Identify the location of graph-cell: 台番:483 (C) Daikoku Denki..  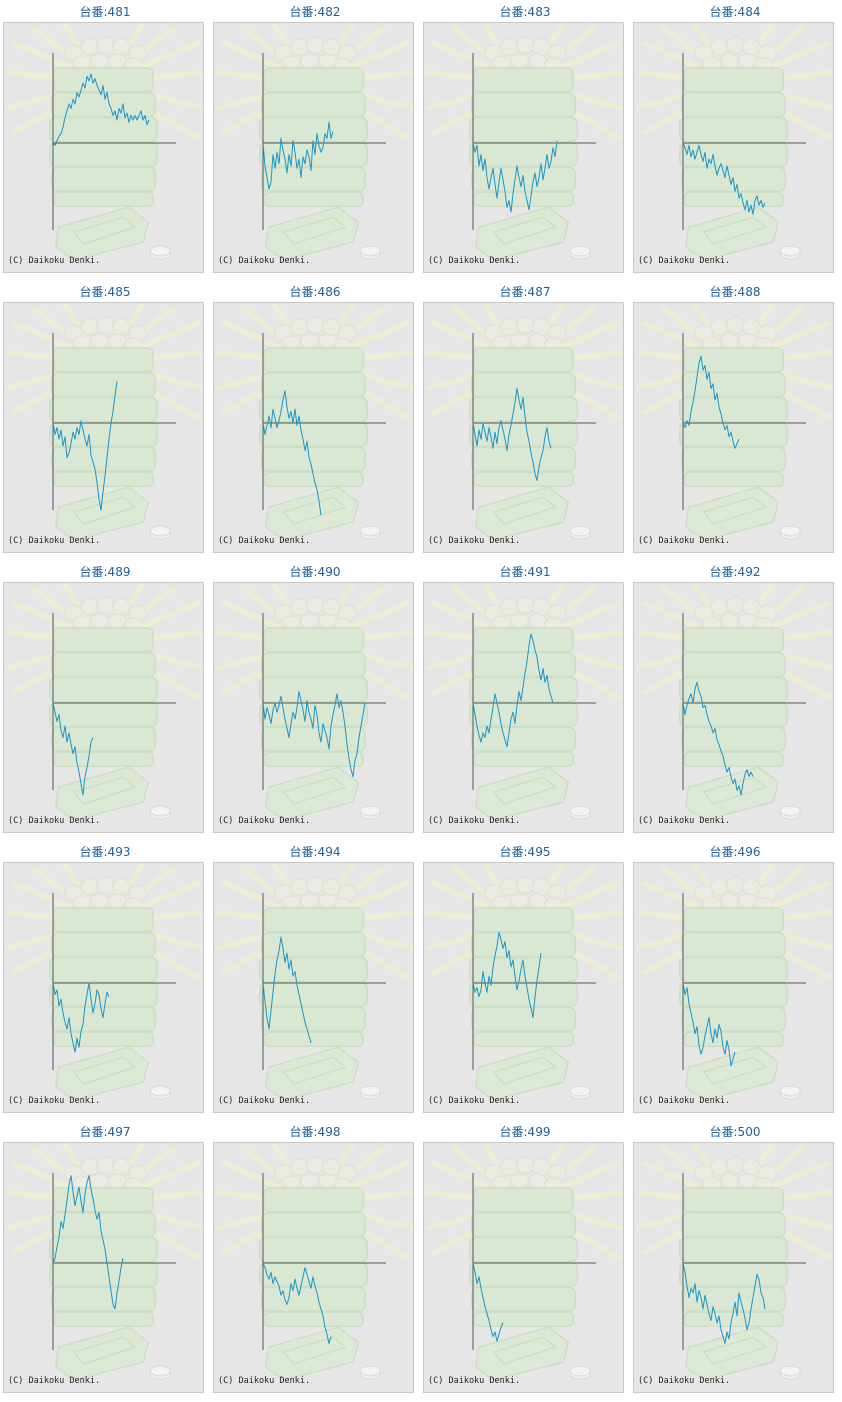
(525, 140).